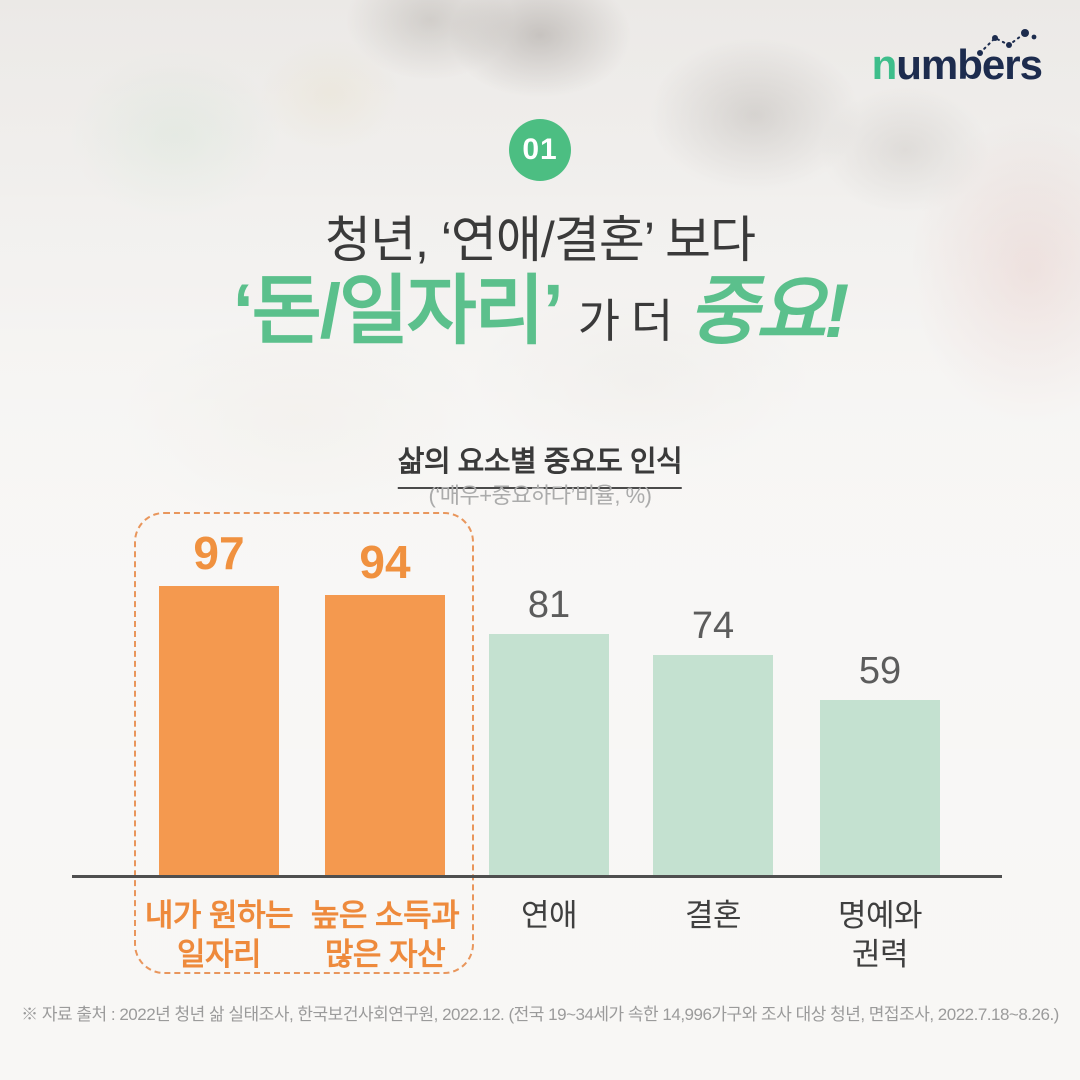 This screenshot has width=1080, height=1080. What do you see at coordinates (880, 935) in the screenshot?
I see `bar-category-label-5: 명예와 권력` at bounding box center [880, 935].